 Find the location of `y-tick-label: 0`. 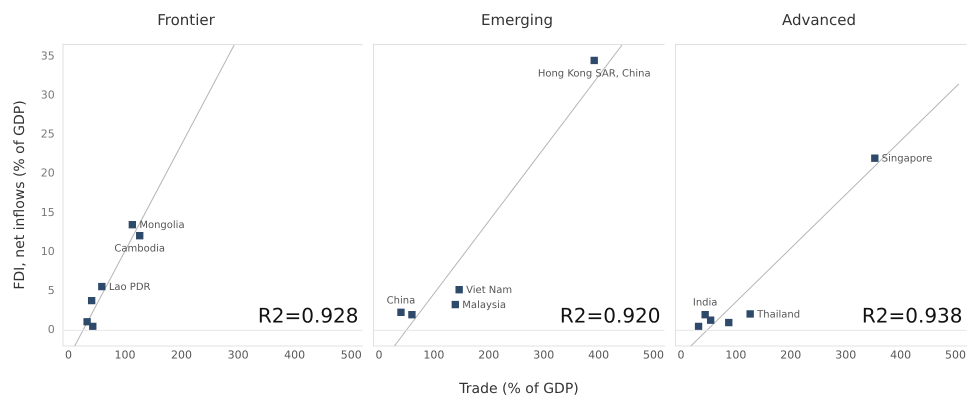

y-tick-label: 0 is located at coordinates (51, 329).